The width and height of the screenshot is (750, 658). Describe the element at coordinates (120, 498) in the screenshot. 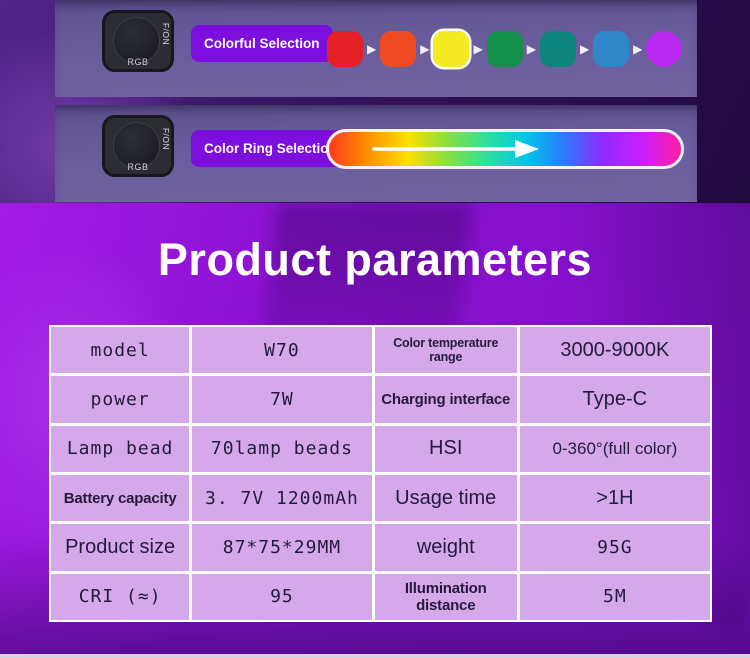

I see `table-cell: Battery capacity` at that location.